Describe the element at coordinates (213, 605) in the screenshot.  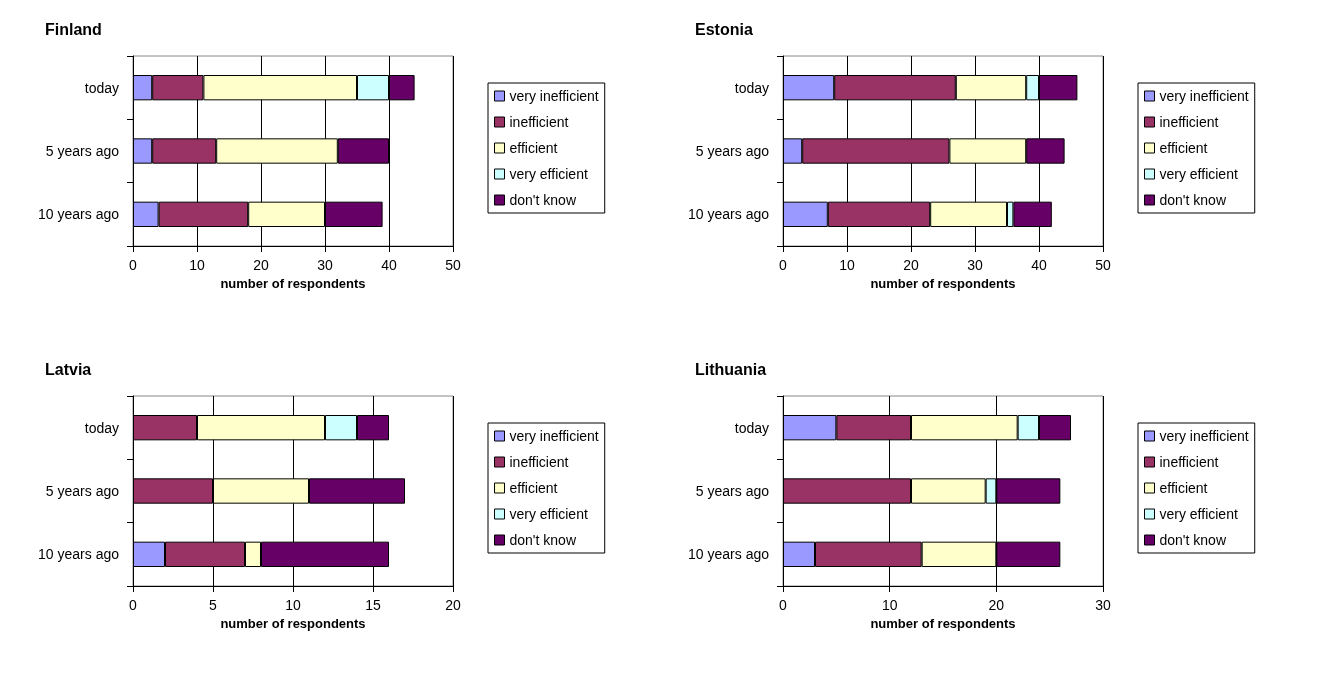
I see `x-tick-label: 5` at that location.